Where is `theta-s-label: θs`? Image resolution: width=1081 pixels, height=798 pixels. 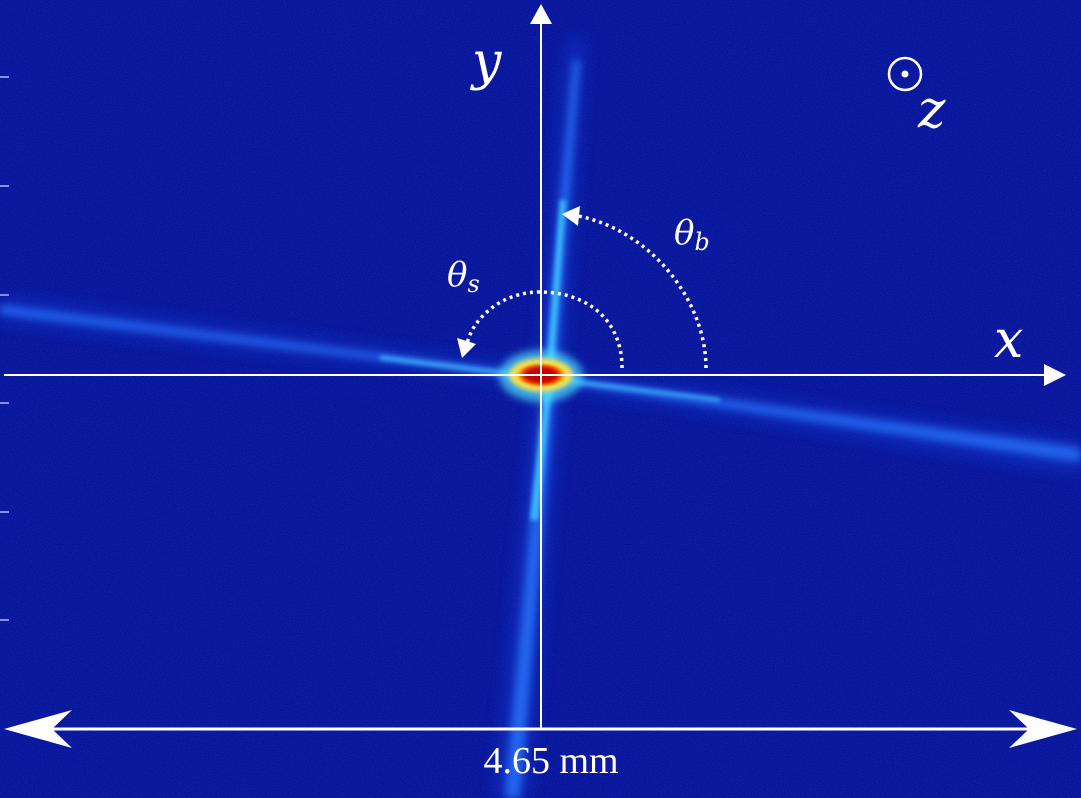 theta-s-label: θs is located at coordinates (463, 277).